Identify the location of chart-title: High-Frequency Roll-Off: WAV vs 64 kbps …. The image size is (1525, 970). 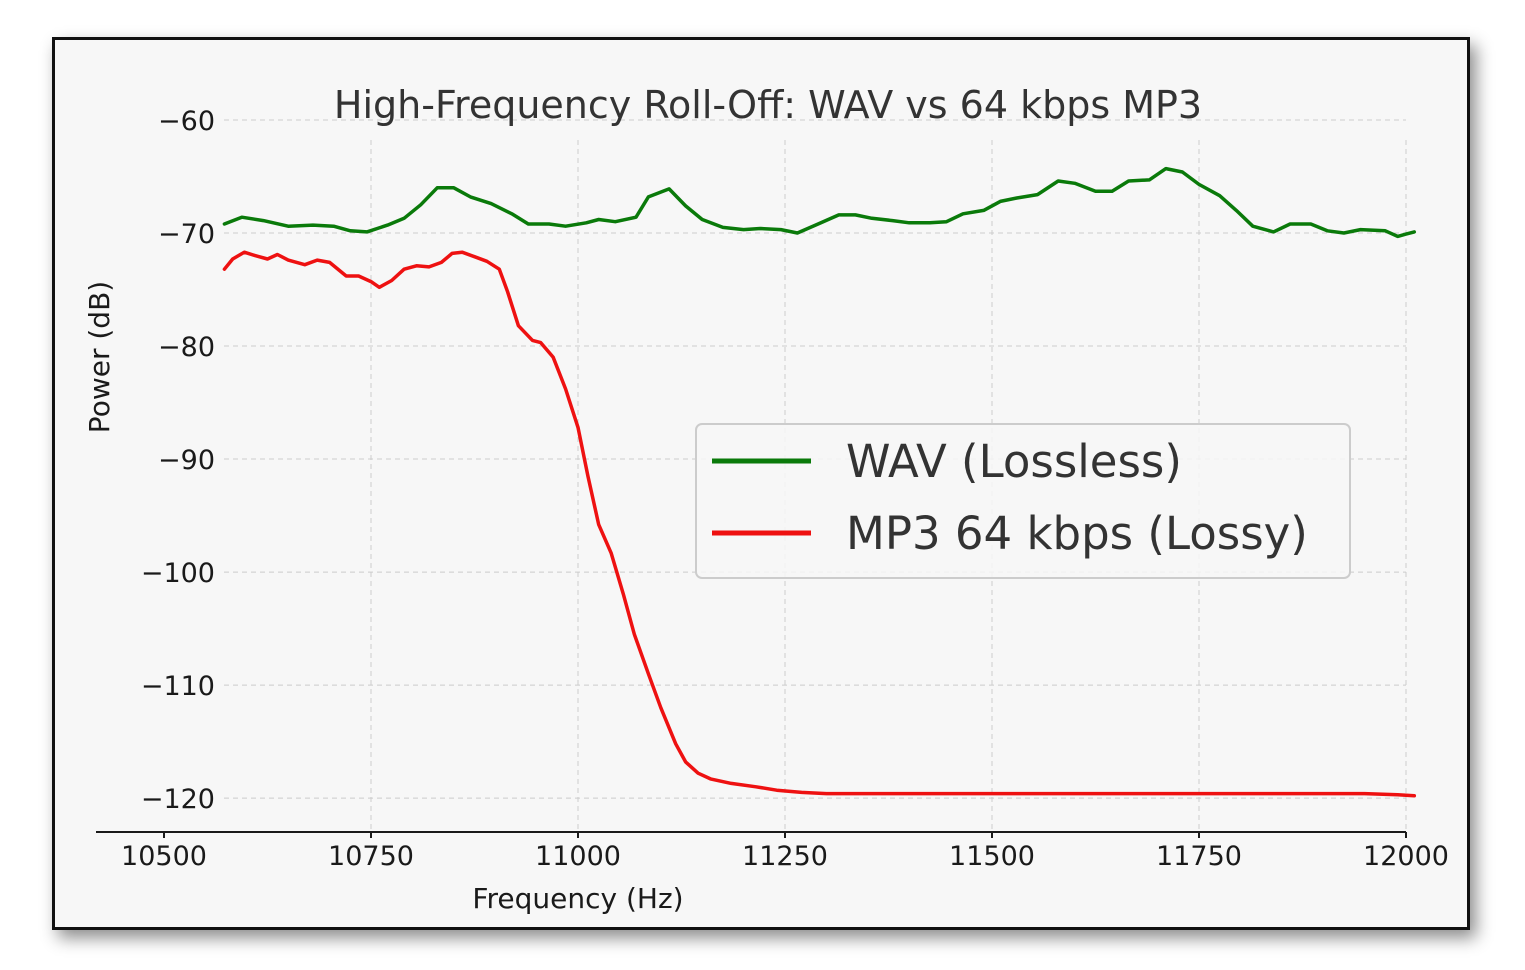
(768, 105).